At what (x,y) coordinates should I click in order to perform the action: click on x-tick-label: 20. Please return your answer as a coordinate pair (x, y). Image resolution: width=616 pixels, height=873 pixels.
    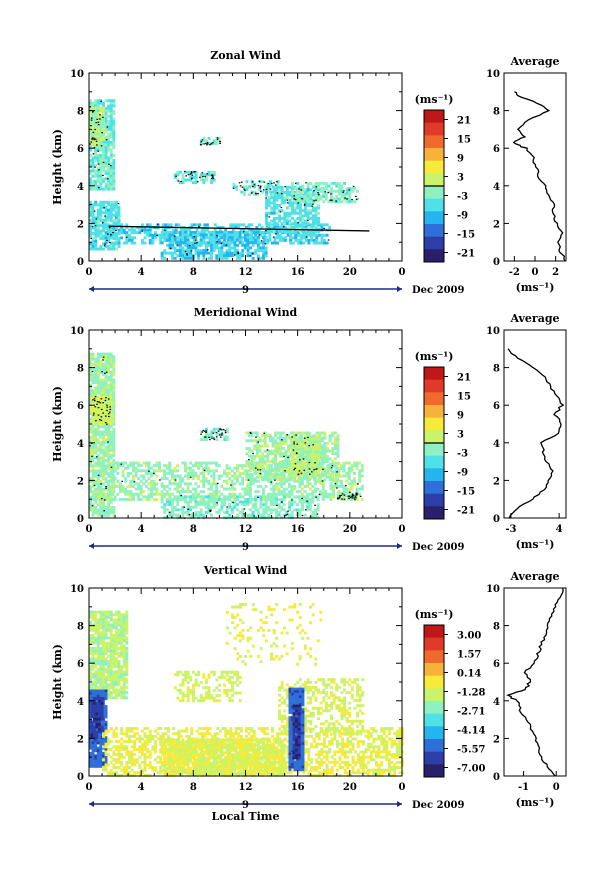
    Looking at the image, I should click on (350, 272).